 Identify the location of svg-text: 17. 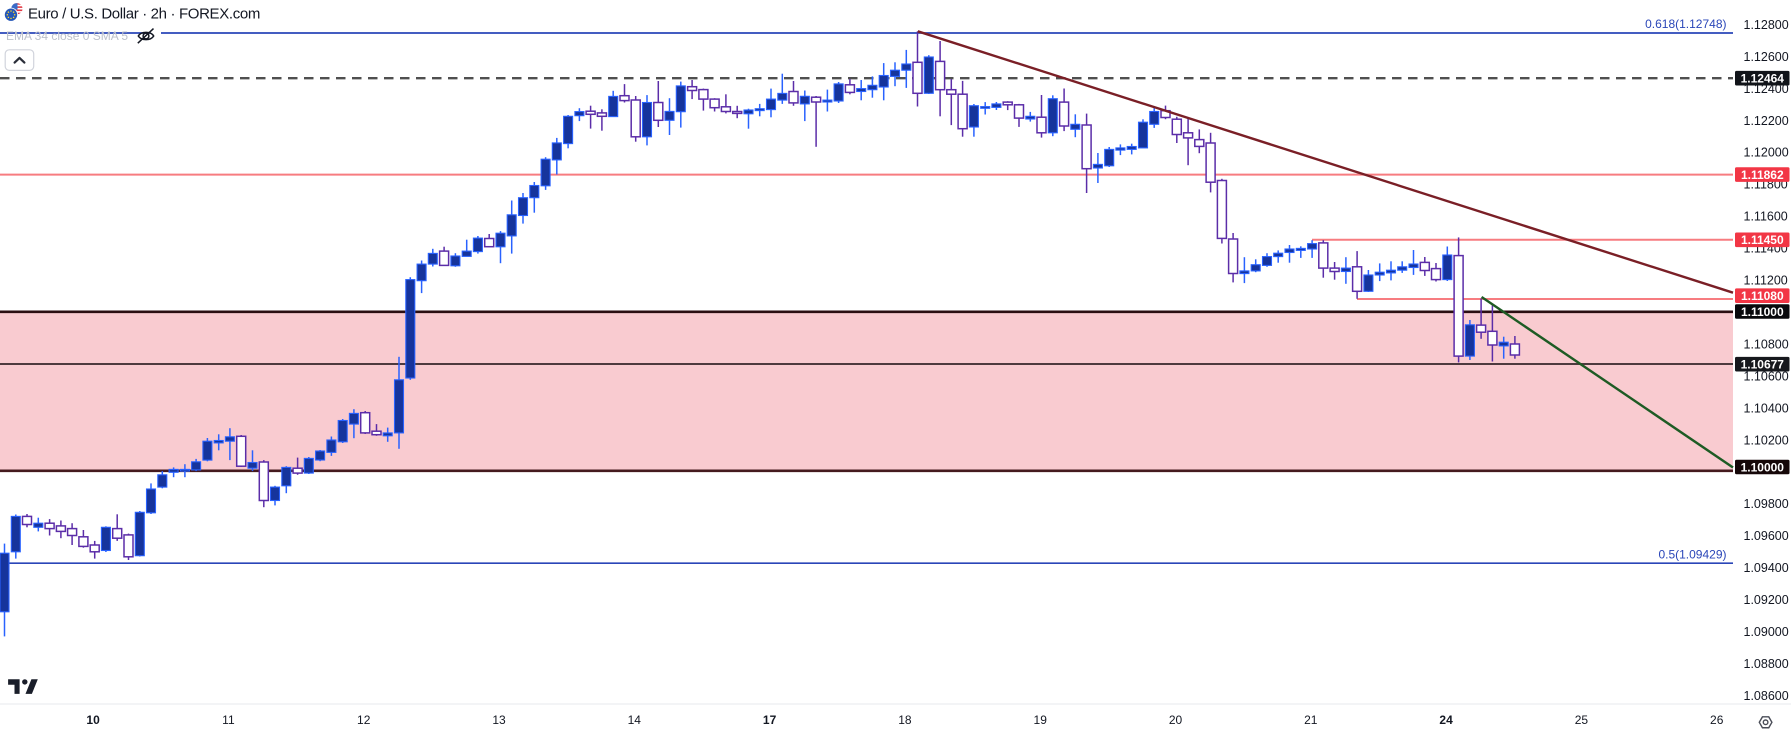
(770, 720).